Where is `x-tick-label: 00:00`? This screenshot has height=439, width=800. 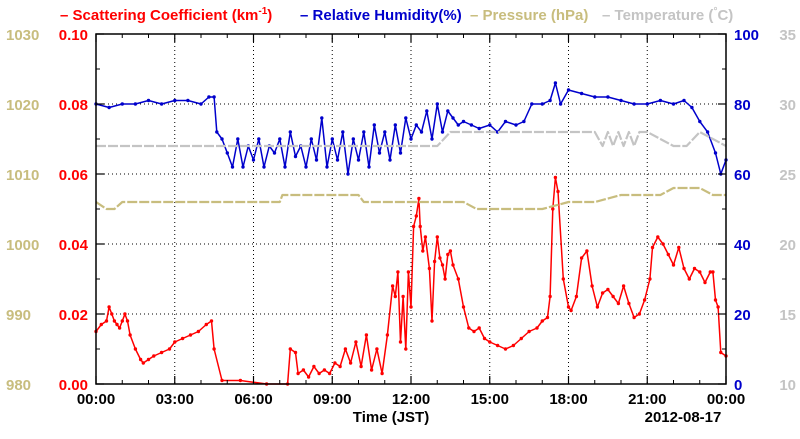 x-tick-label: 00:00 is located at coordinates (726, 399).